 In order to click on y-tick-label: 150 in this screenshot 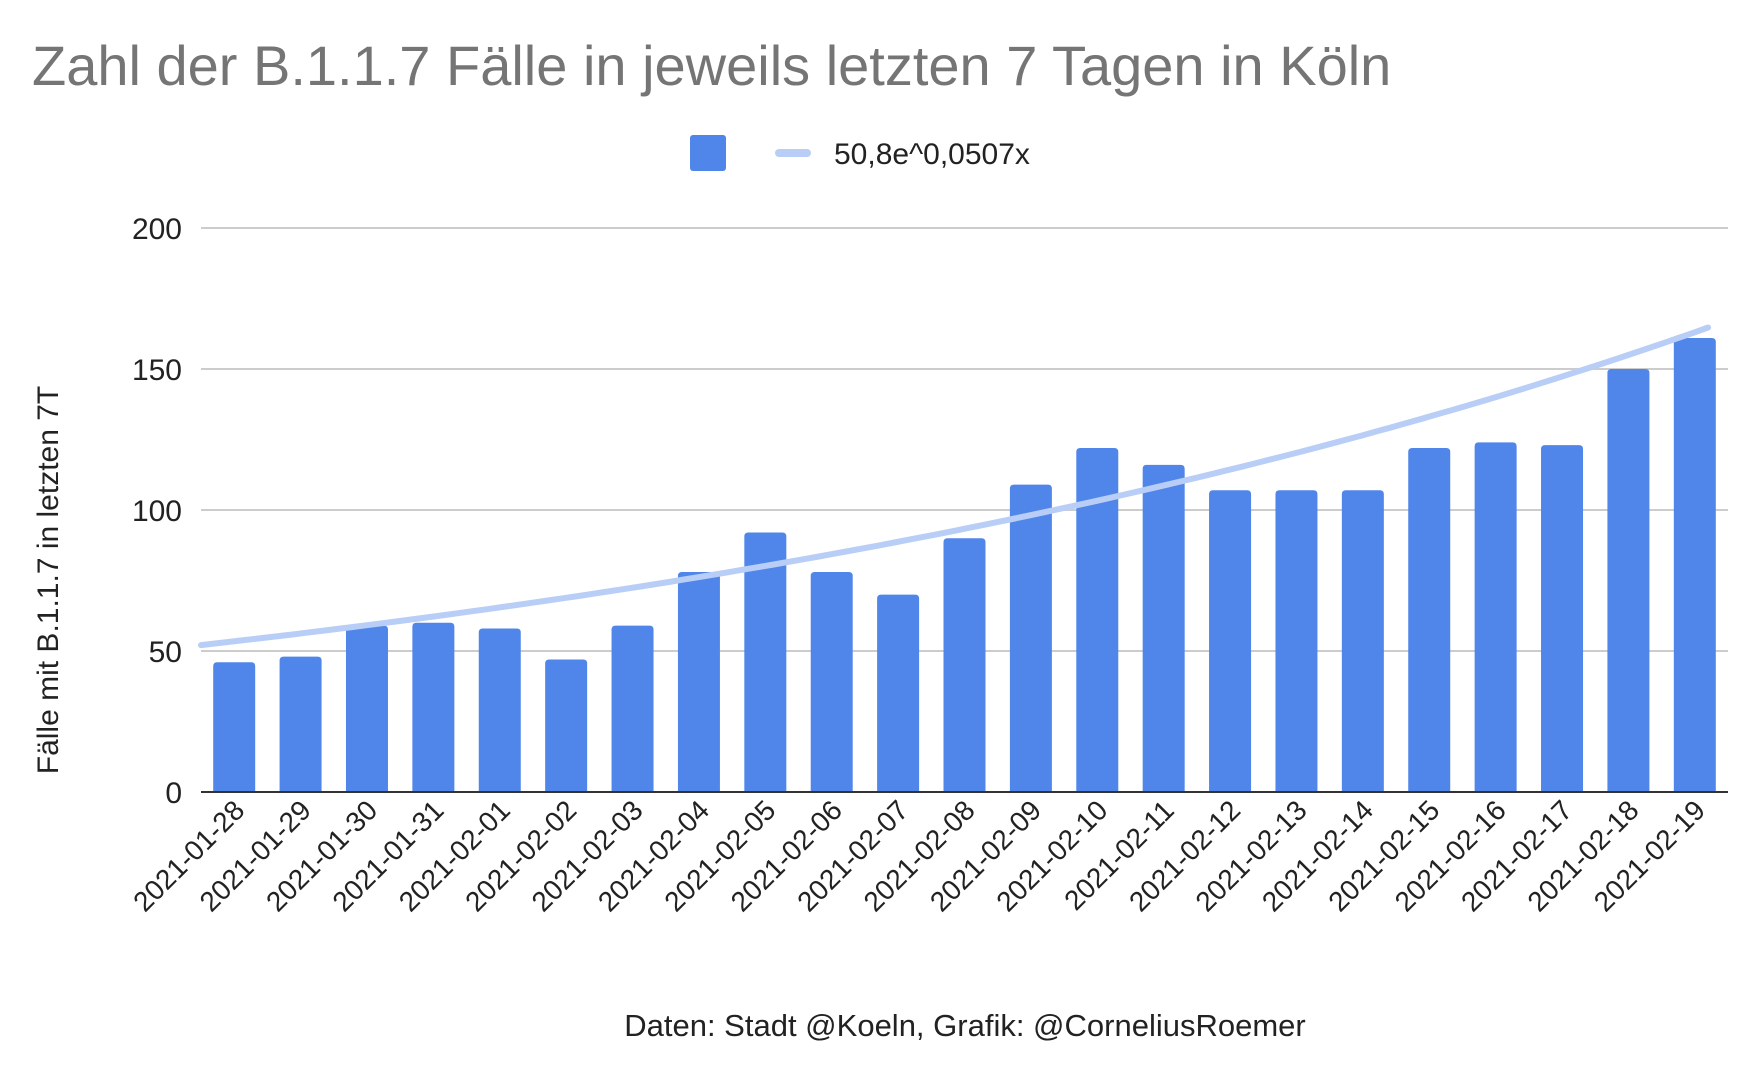, I will do `click(157, 370)`.